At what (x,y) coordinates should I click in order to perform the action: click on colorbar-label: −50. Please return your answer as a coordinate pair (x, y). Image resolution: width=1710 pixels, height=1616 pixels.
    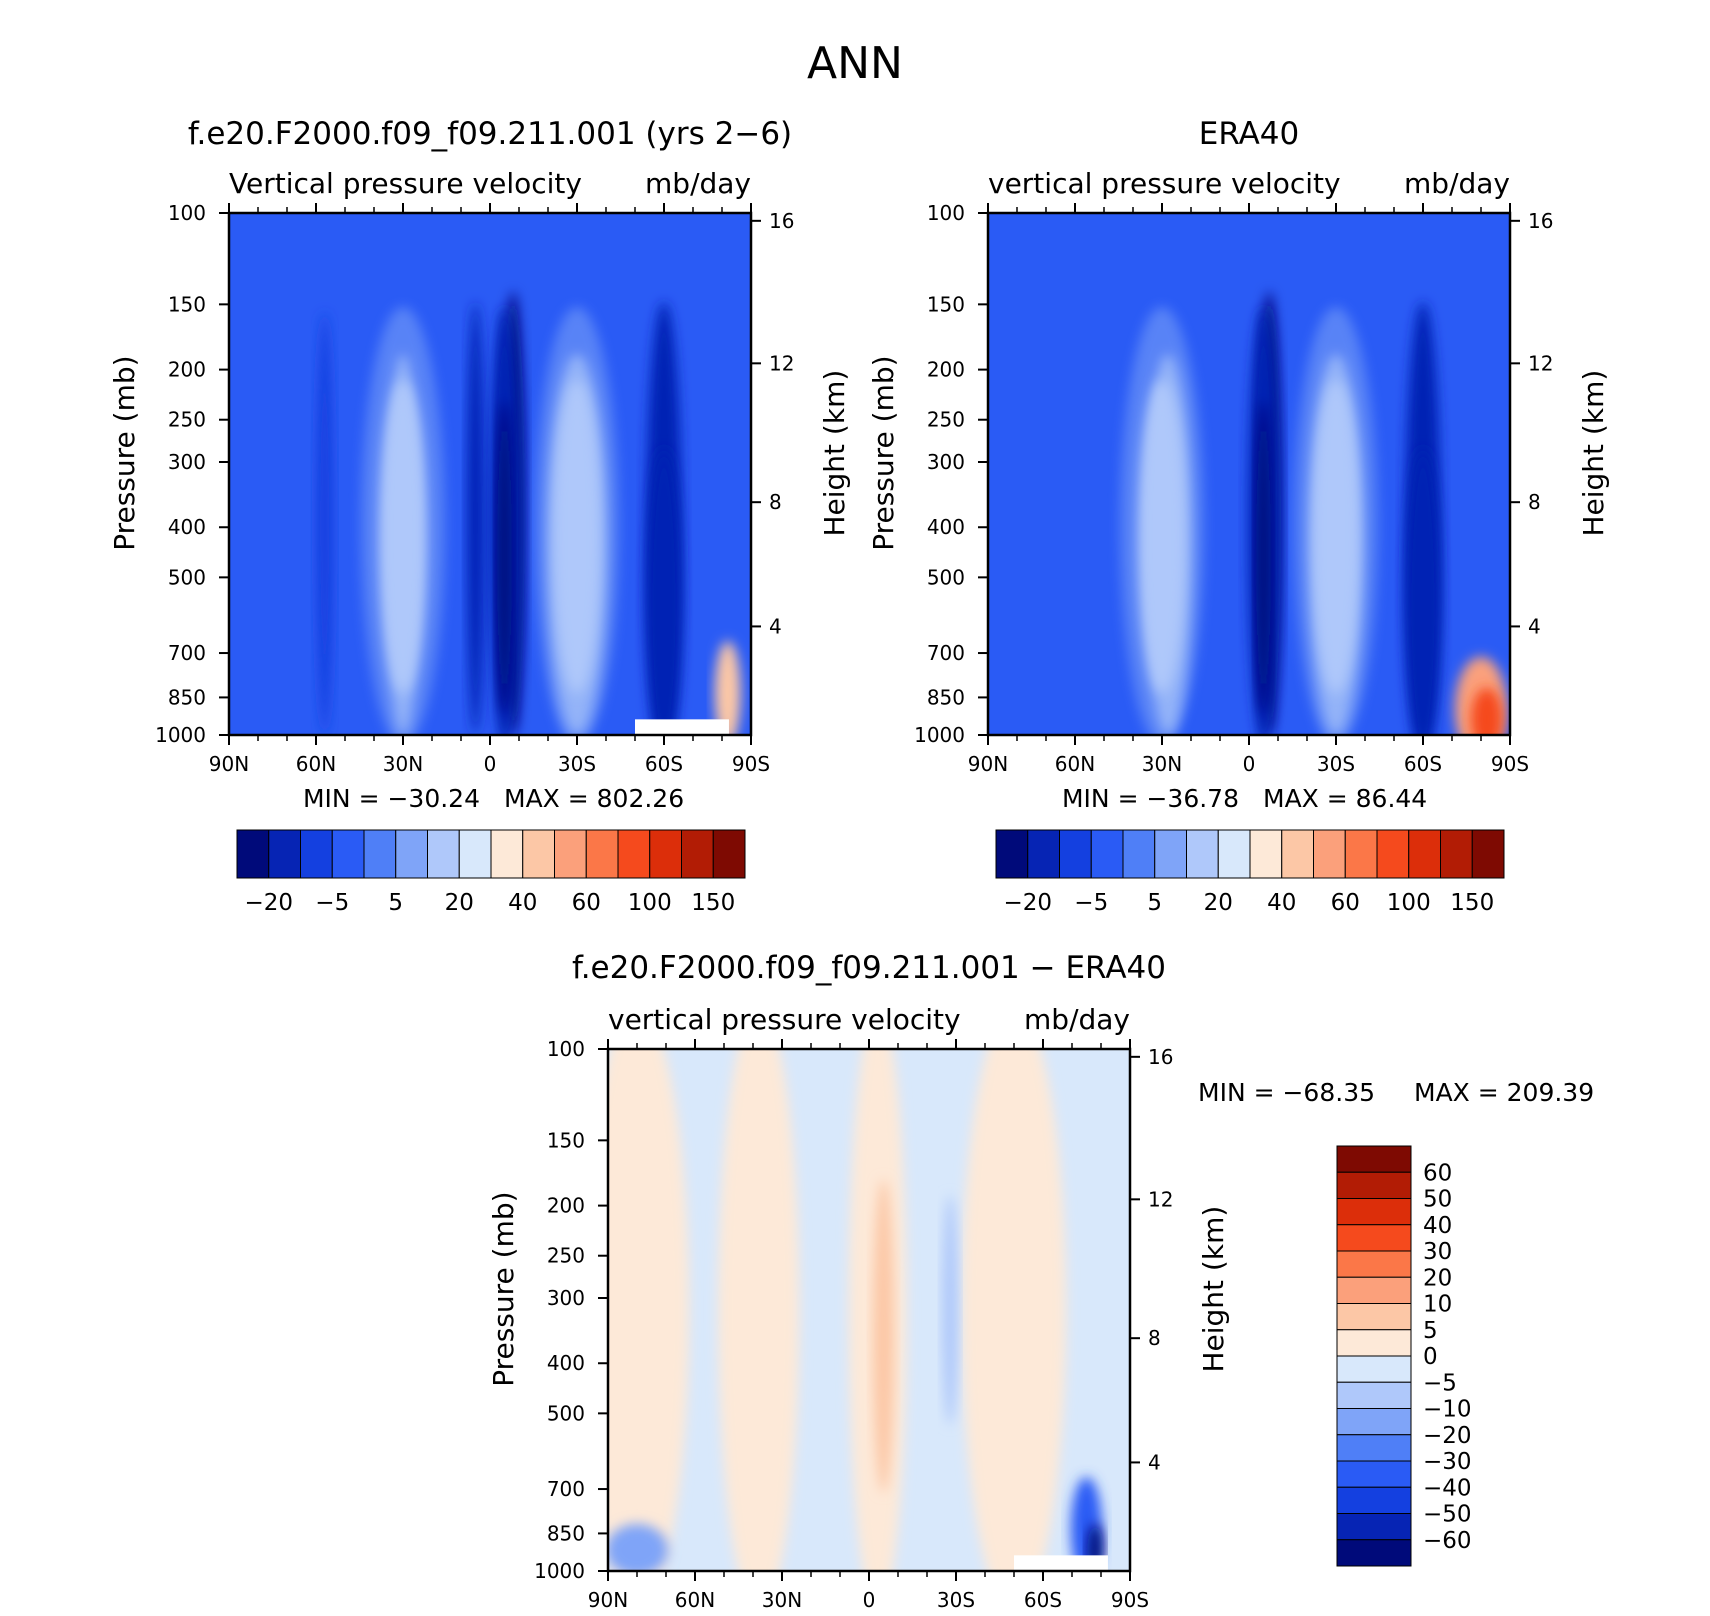
    Looking at the image, I should click on (1447, 1515).